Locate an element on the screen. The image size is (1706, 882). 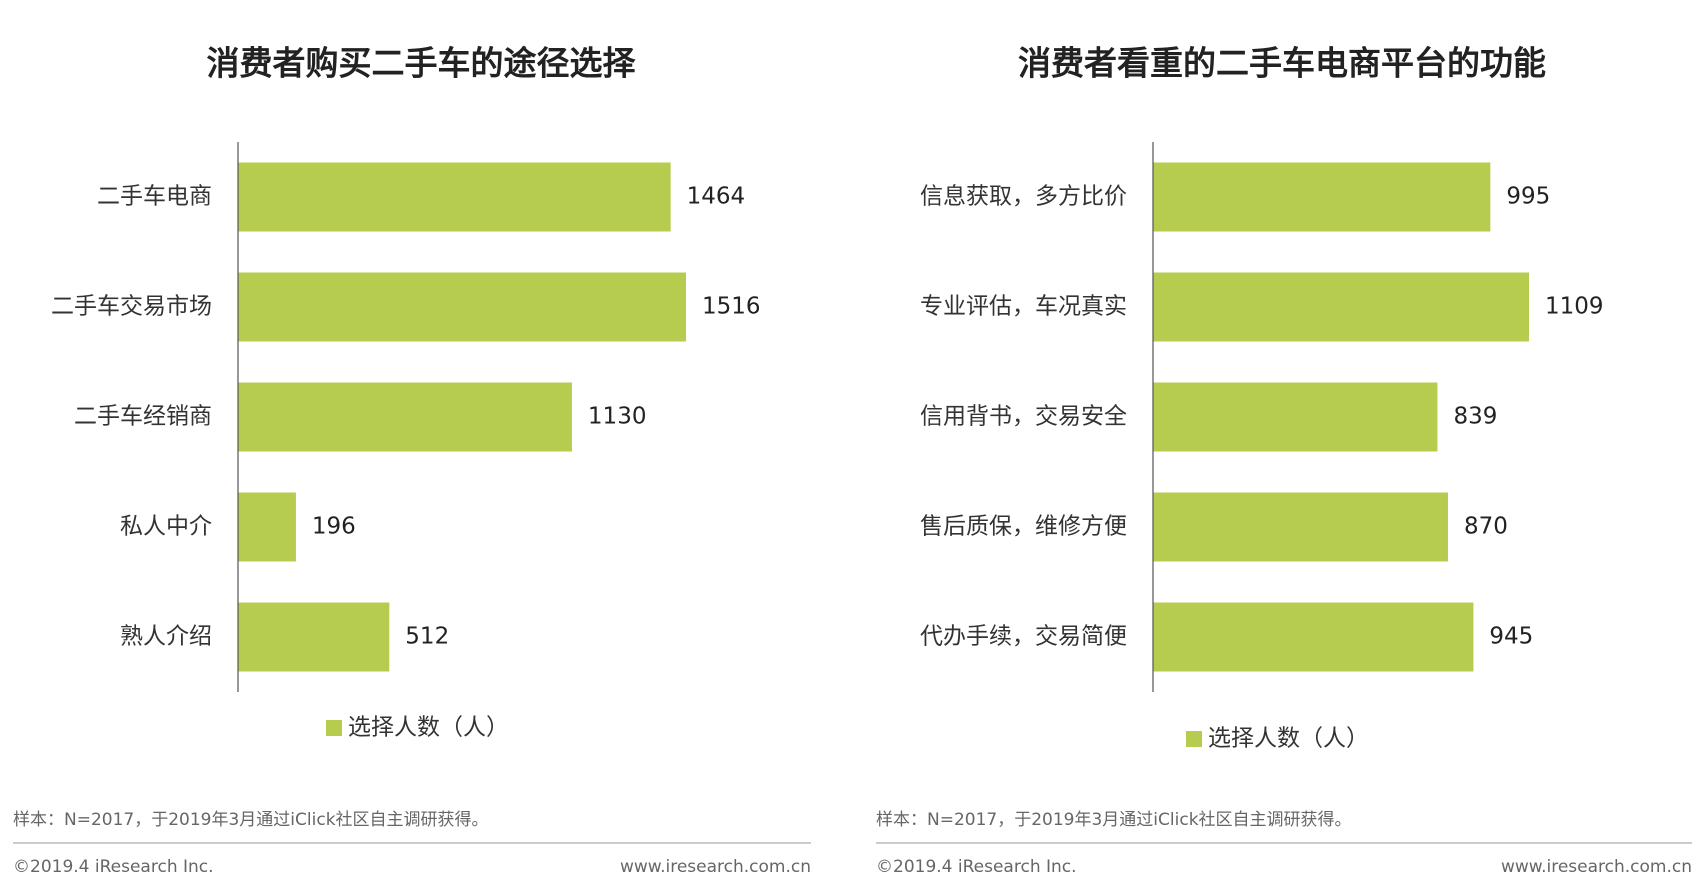
category-label: 信息获取，多方比价 is located at coordinates (1023, 197).